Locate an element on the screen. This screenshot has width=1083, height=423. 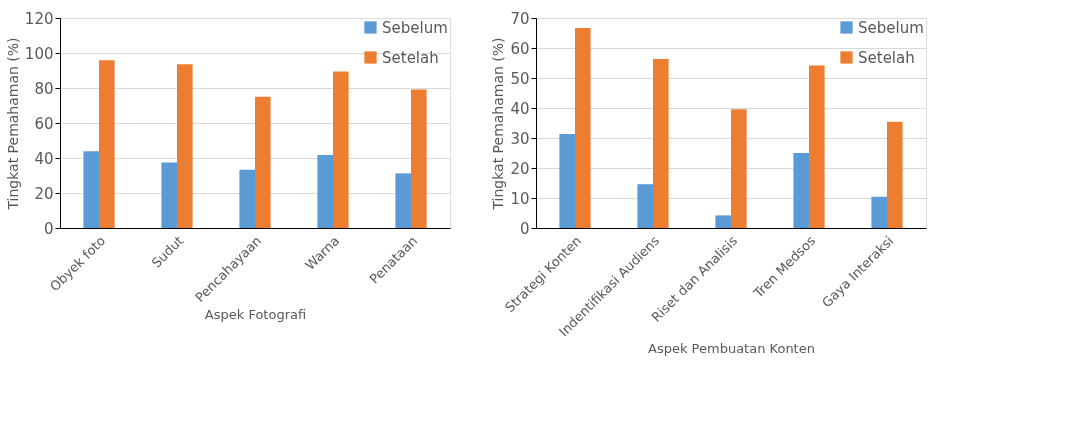
y-tick-label: 120 is located at coordinates (39, 18).